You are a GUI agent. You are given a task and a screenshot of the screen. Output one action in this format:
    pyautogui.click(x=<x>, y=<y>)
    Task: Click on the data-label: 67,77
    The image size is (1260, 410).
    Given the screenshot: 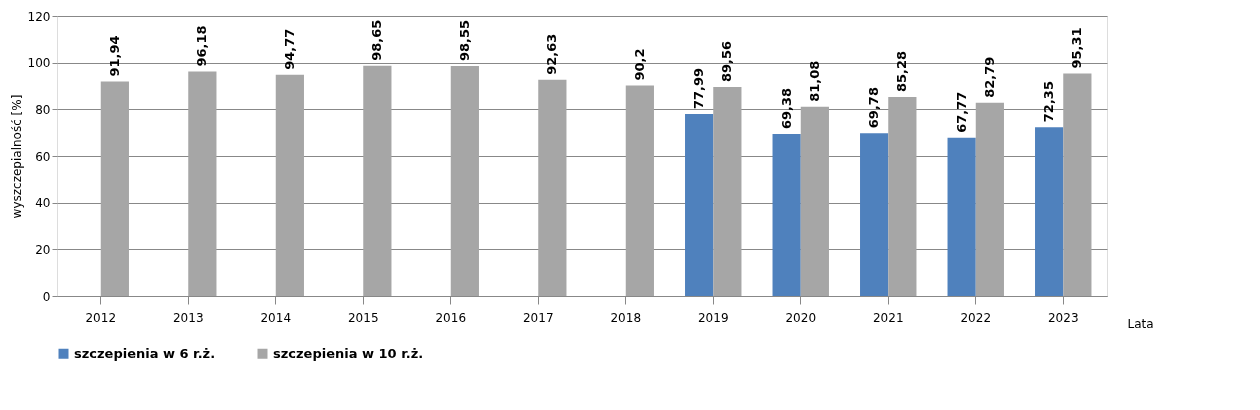 What is the action you would take?
    pyautogui.click(x=961, y=112)
    